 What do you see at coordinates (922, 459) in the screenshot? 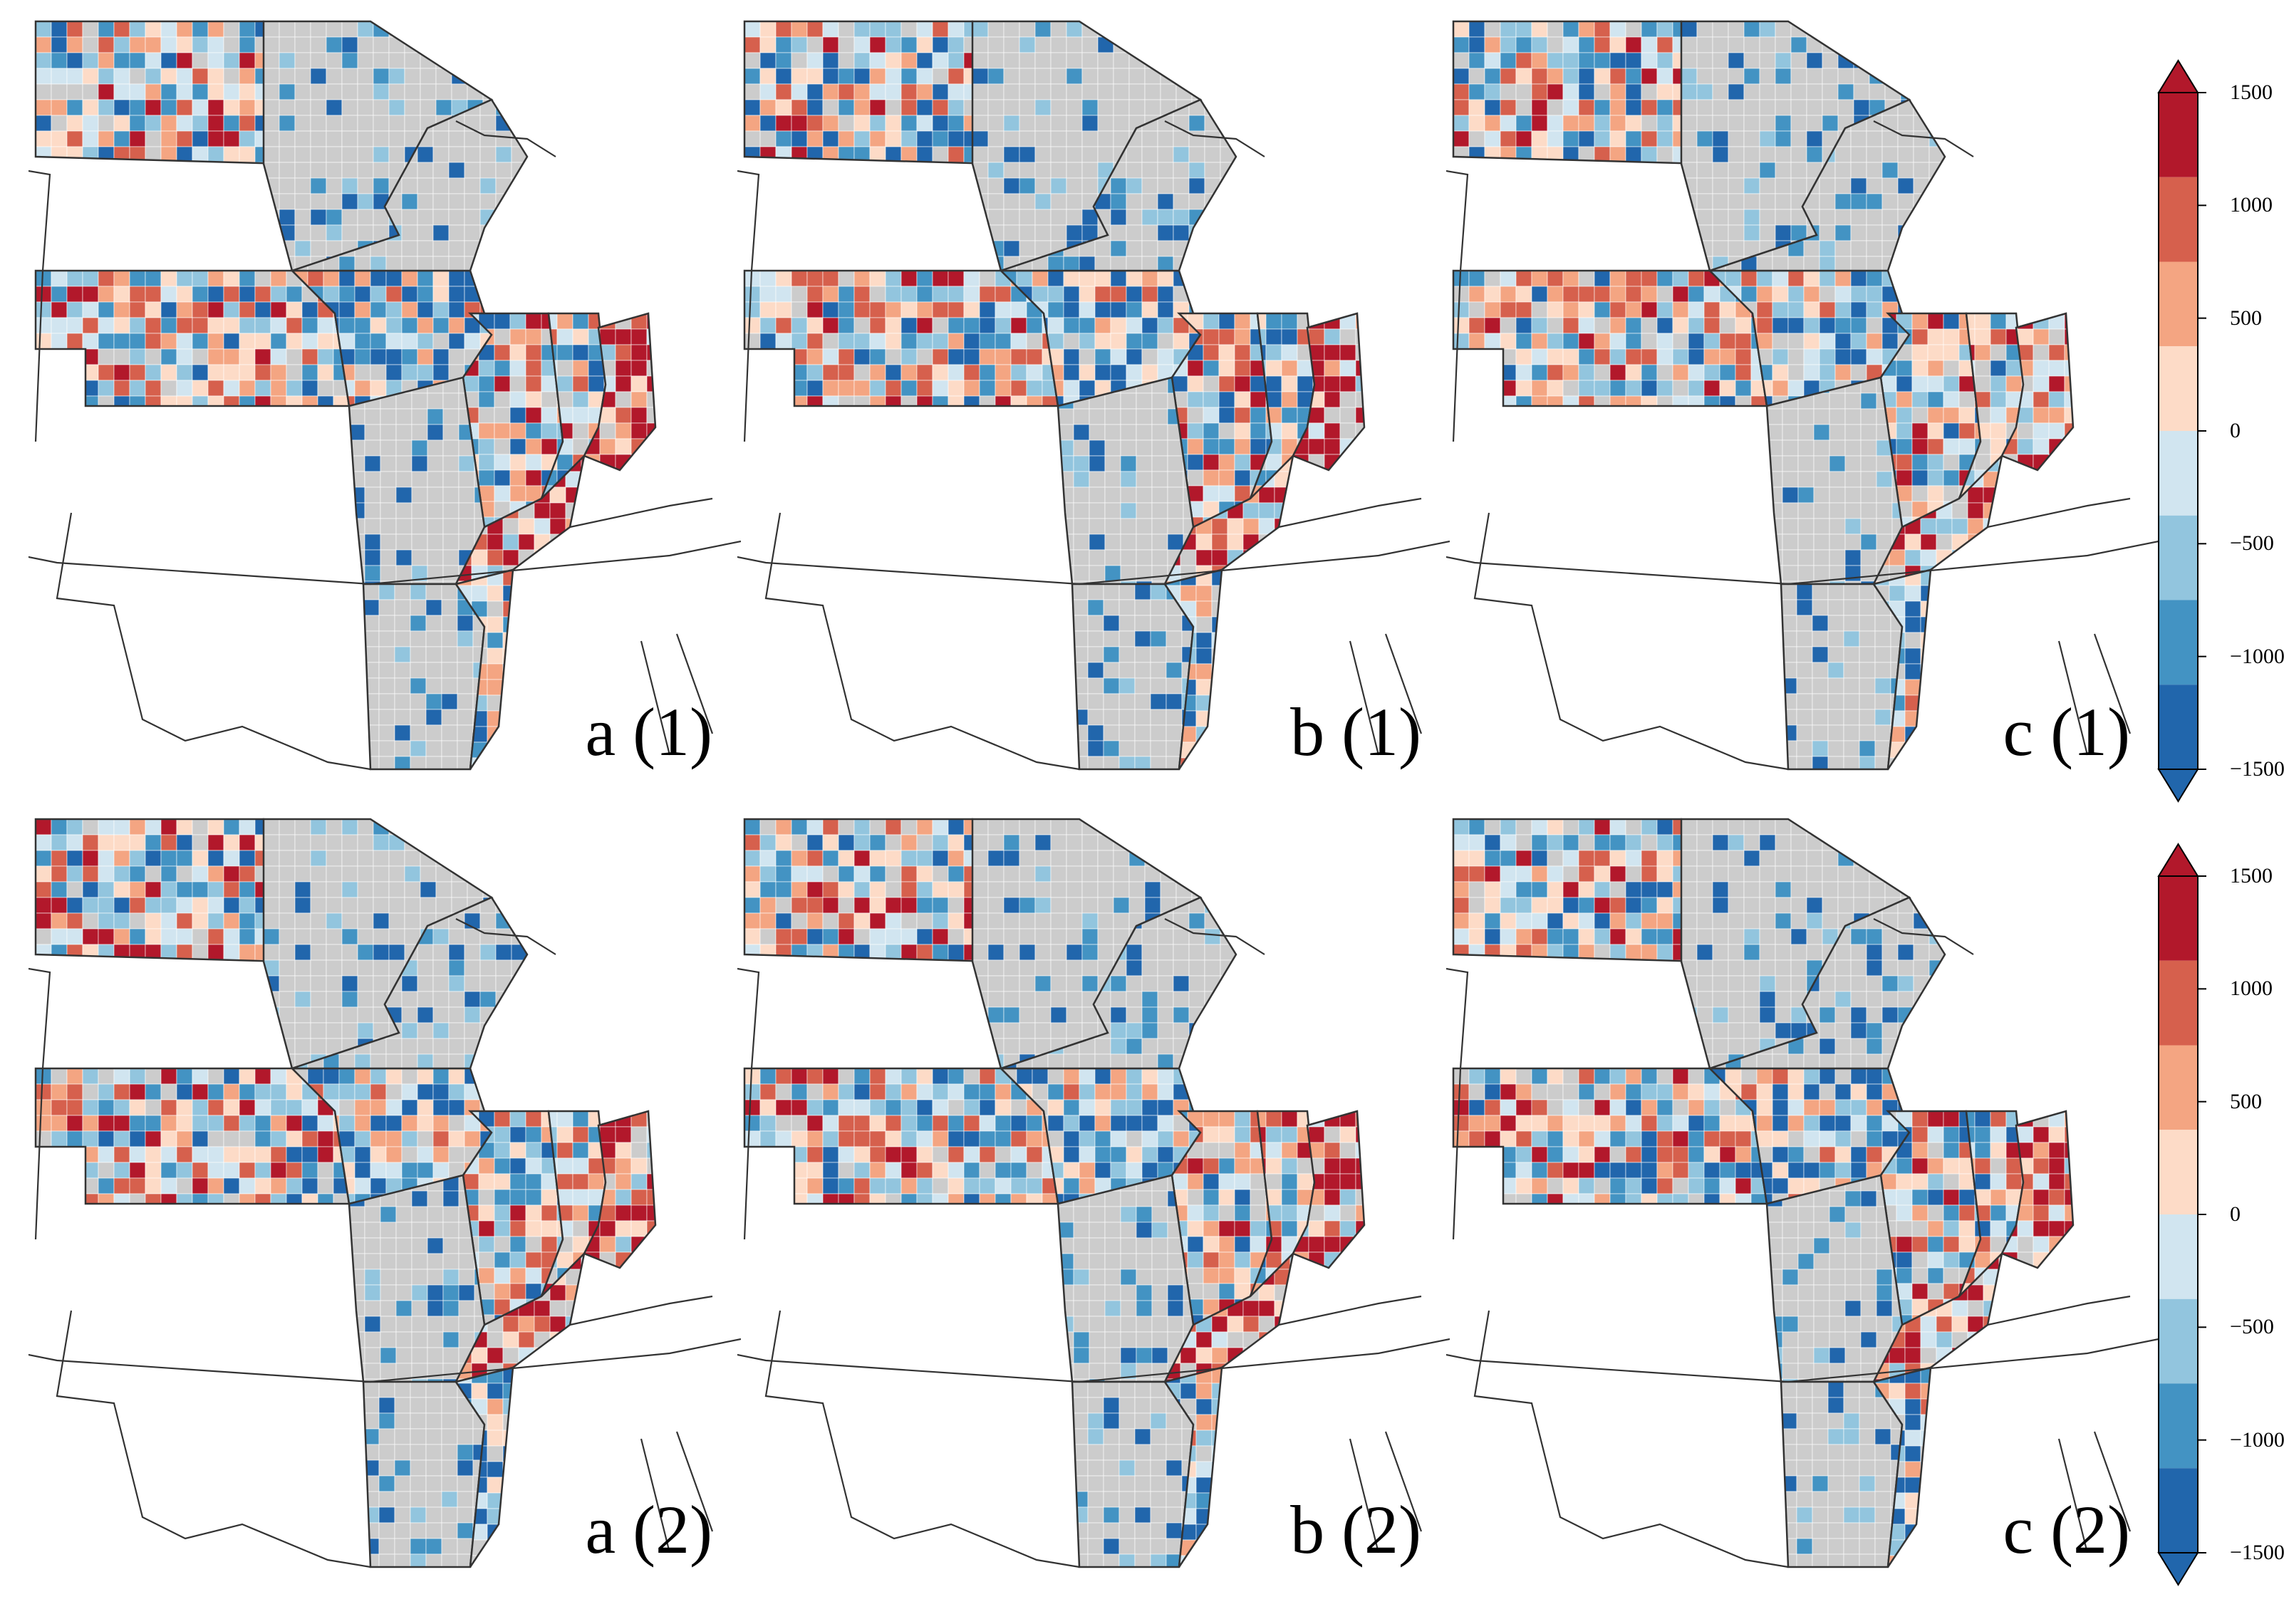
I see `state-ks-white` at bounding box center [922, 459].